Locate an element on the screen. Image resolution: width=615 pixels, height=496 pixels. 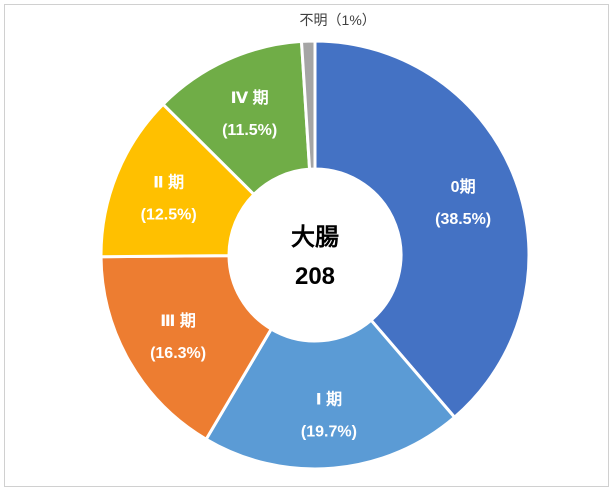
slice-category-4: Ⅳ 期 is located at coordinates (250, 97).